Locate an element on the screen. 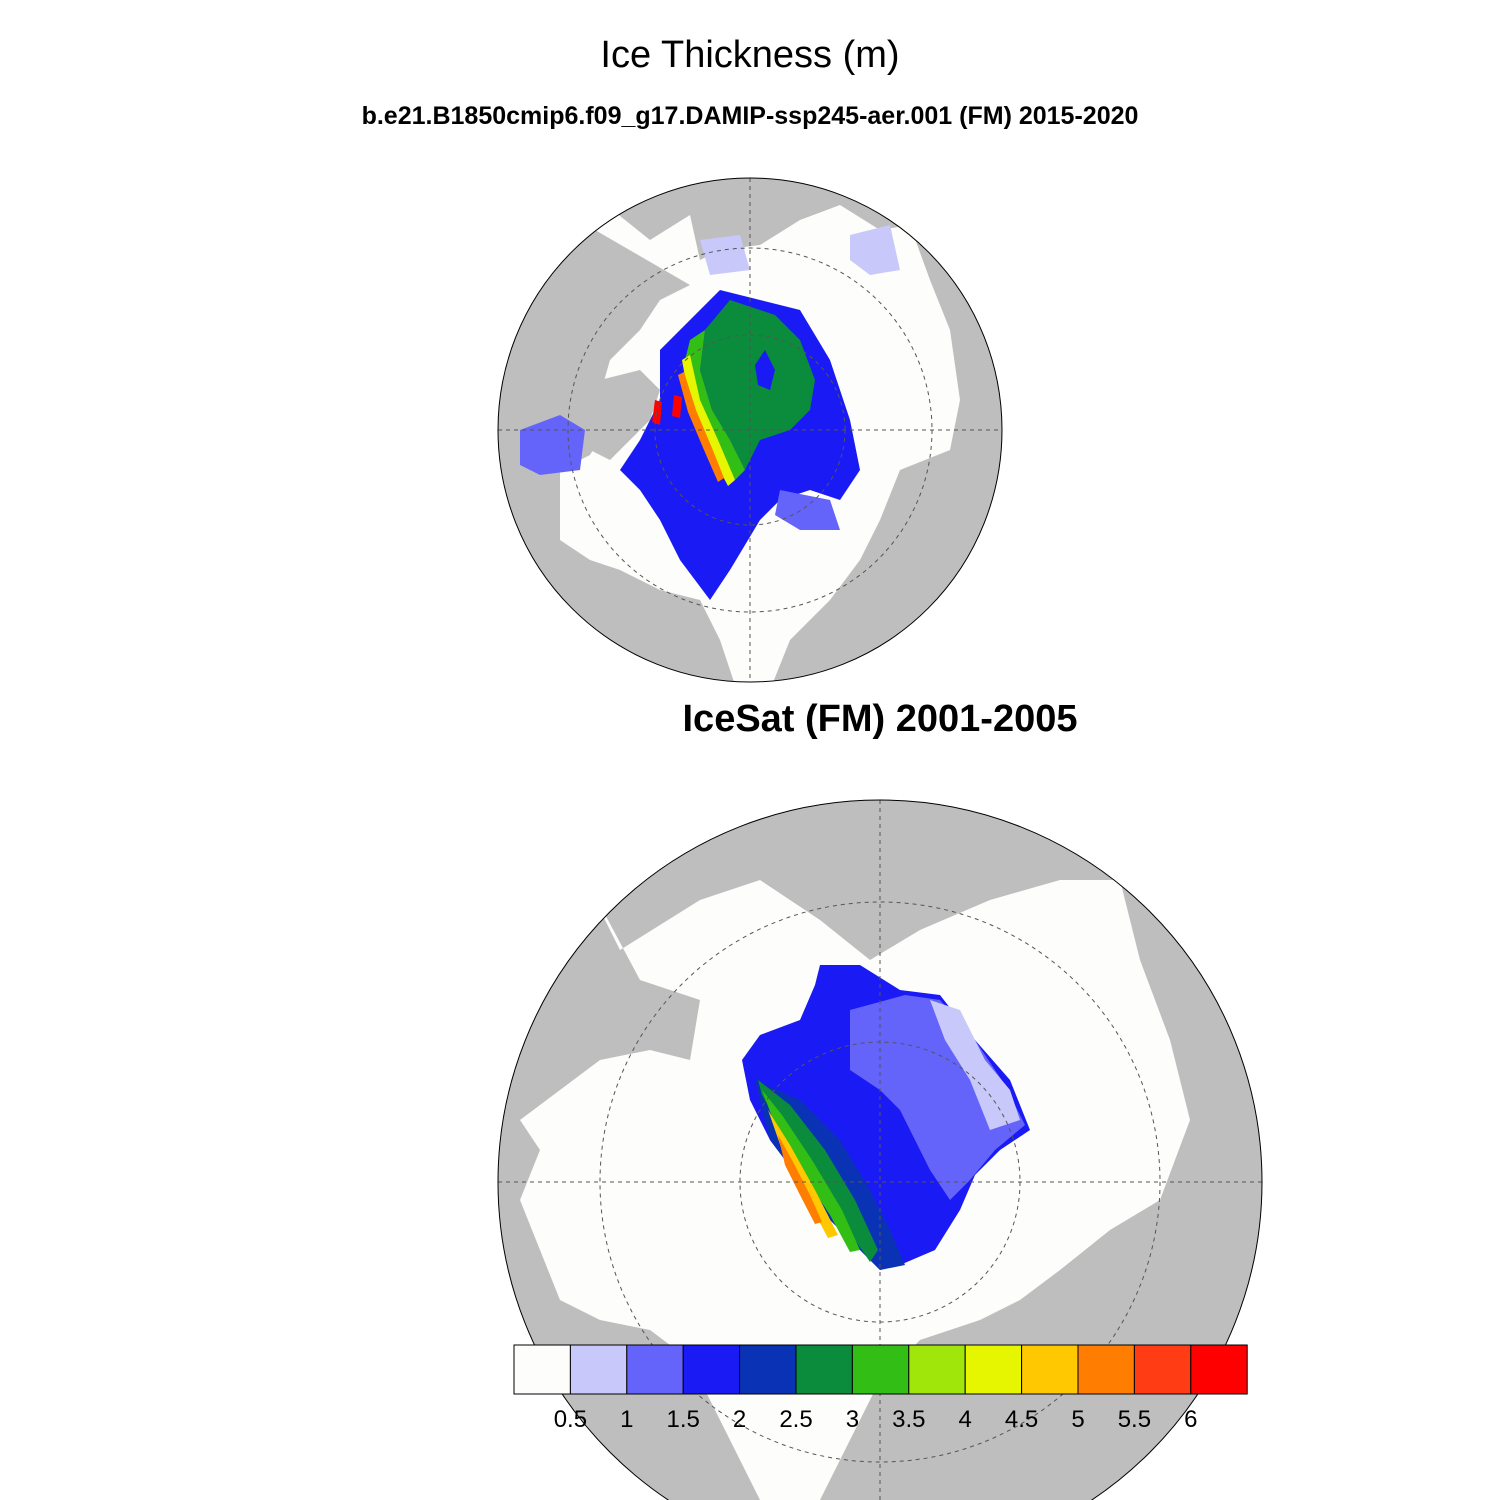 The image size is (1500, 1500). thick-ice-channel is located at coordinates (677, 406).